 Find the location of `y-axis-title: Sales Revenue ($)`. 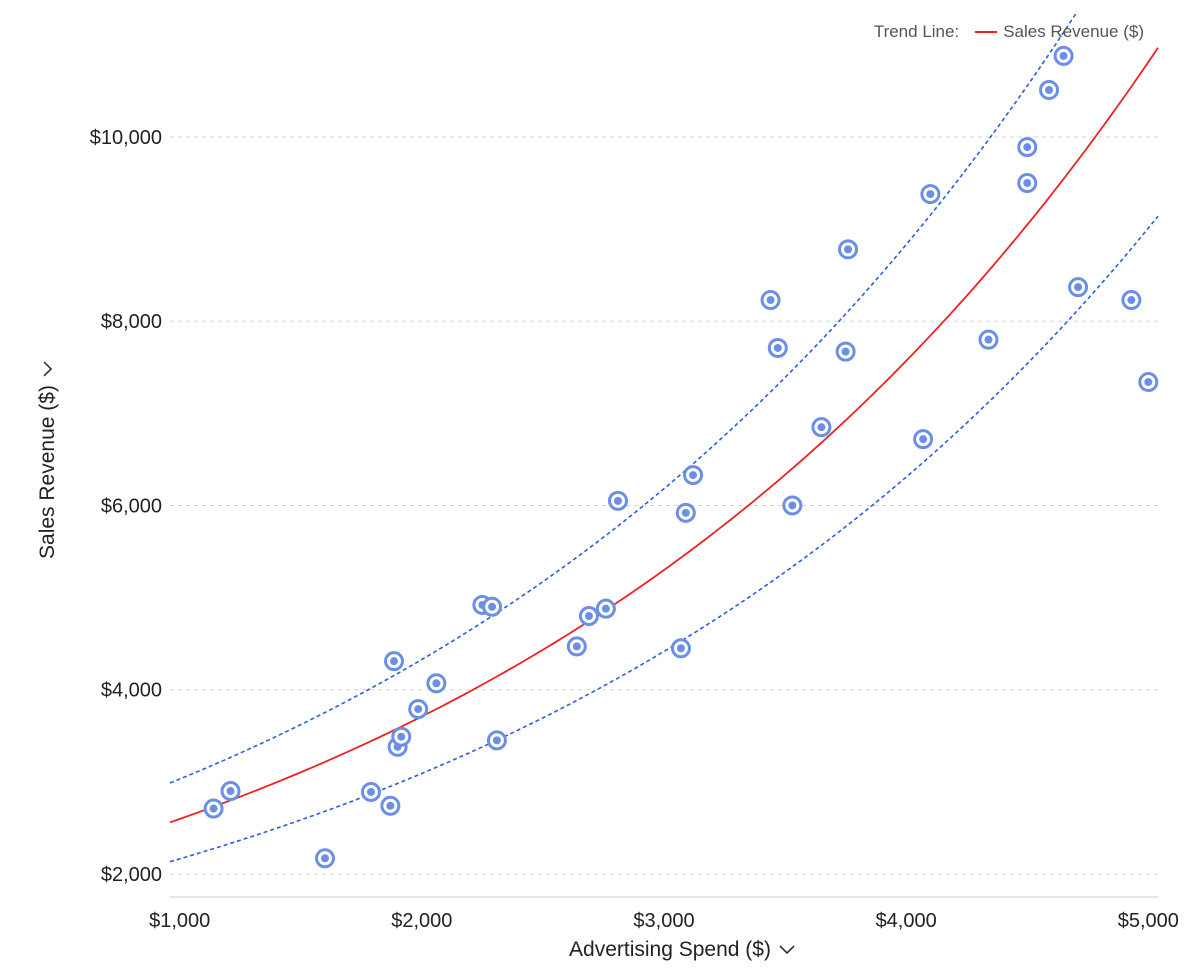

y-axis-title: Sales Revenue ($) is located at coordinates (48, 460).